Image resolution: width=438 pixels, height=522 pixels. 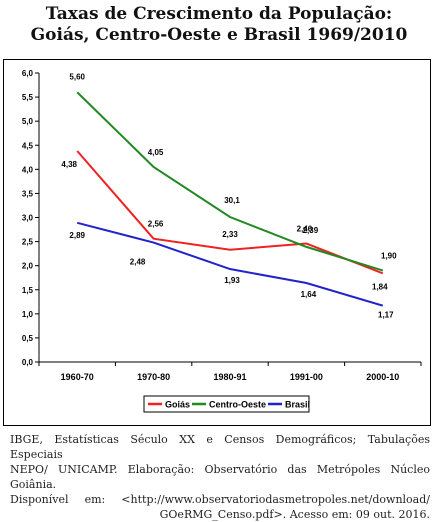 I want to click on data-label: 30,1, so click(x=232, y=200).